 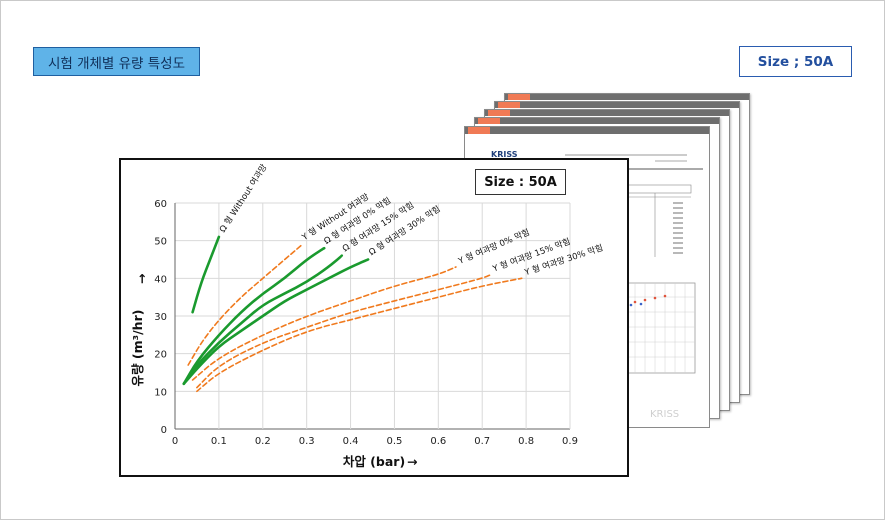 I want to click on x-tick-label: 0.4, so click(x=351, y=441).